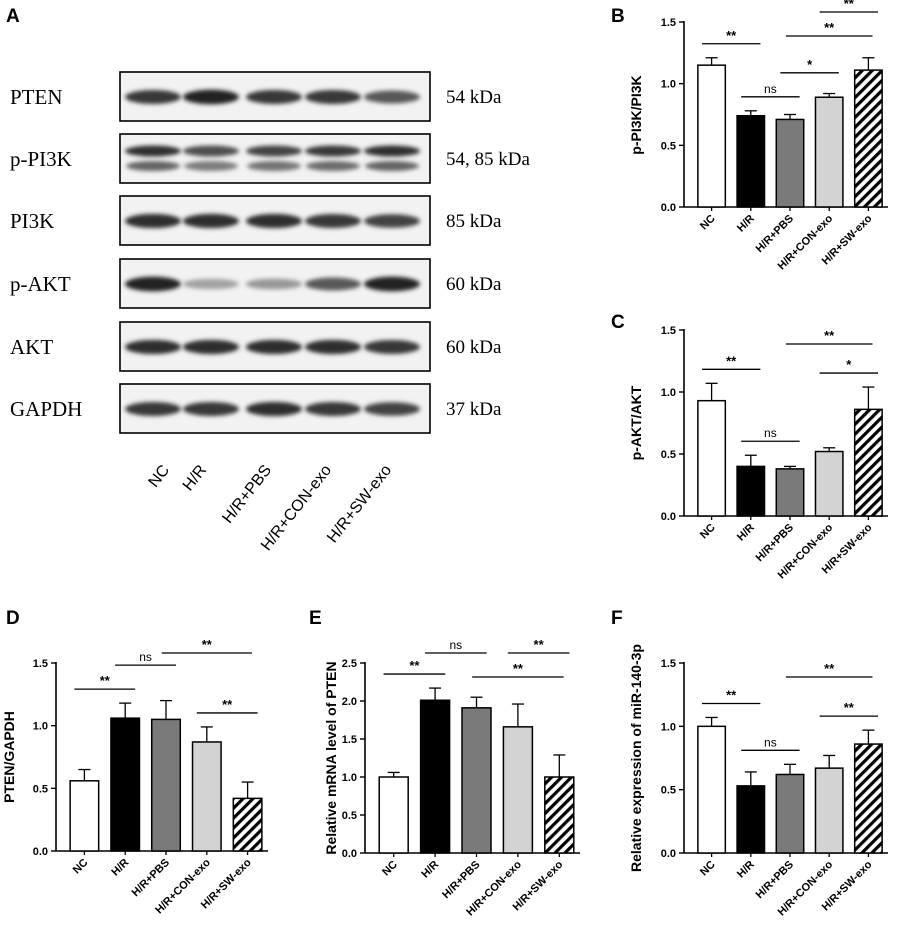 The width and height of the screenshot is (913, 941). Describe the element at coordinates (195, 478) in the screenshot. I see `blot-lane-label: H/R` at that location.